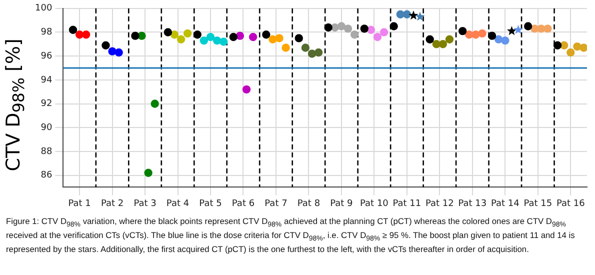 Image resolution: width=595 pixels, height=275 pixels. I want to click on x-tick-label: Pat 16, so click(571, 203).